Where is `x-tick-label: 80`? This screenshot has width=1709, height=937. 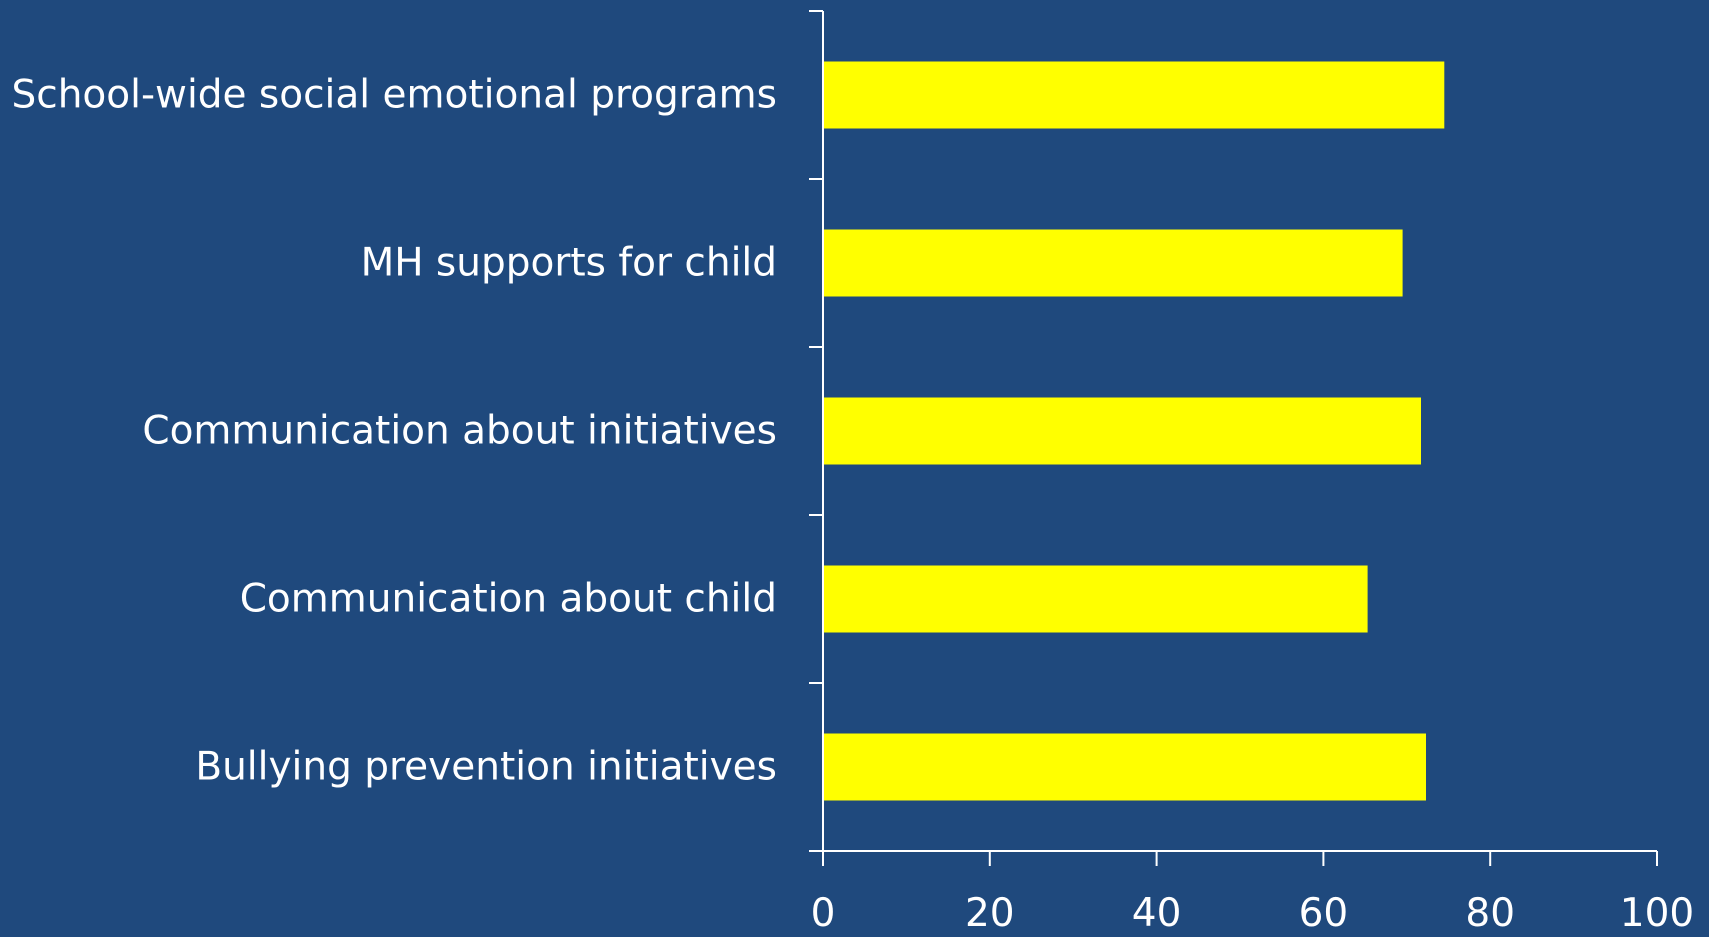 x-tick-label: 80 is located at coordinates (1490, 912).